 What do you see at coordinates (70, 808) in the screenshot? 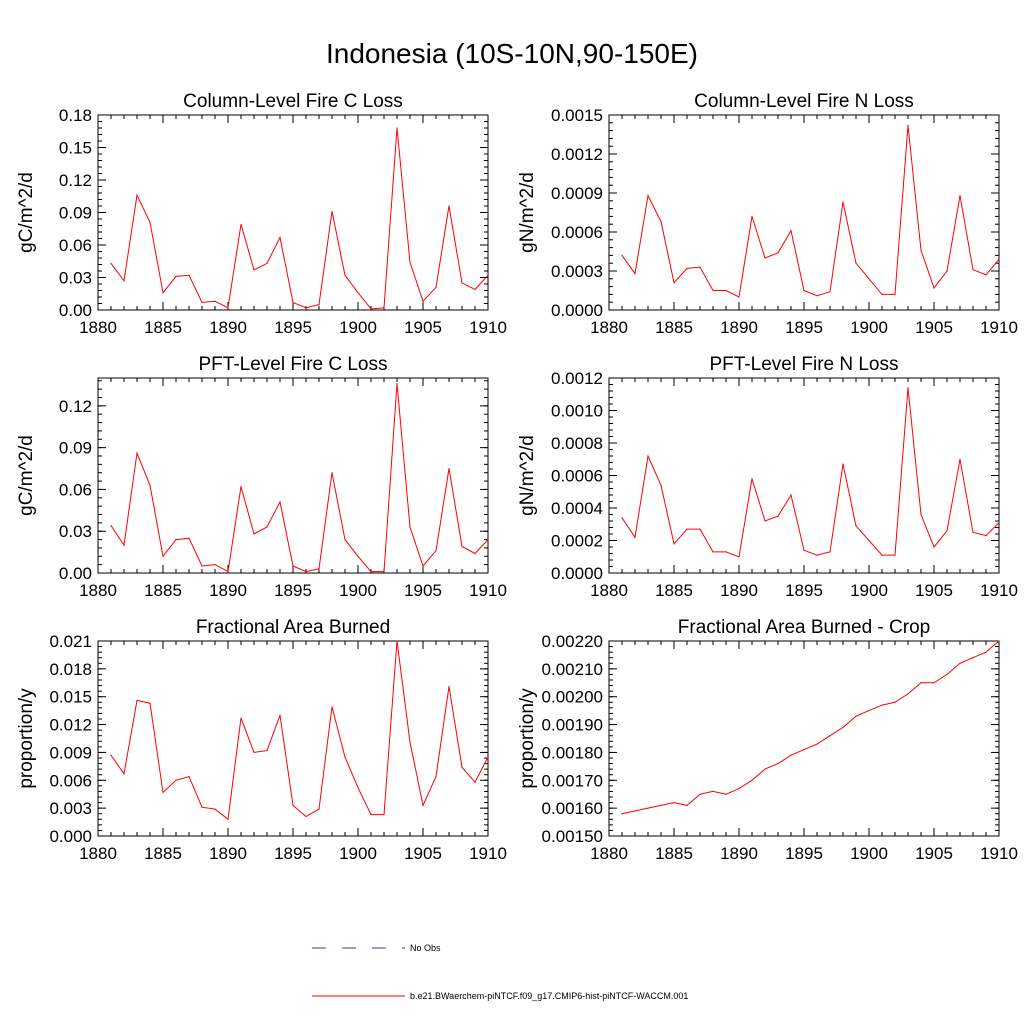
I see `y-tick-label: 0.003` at bounding box center [70, 808].